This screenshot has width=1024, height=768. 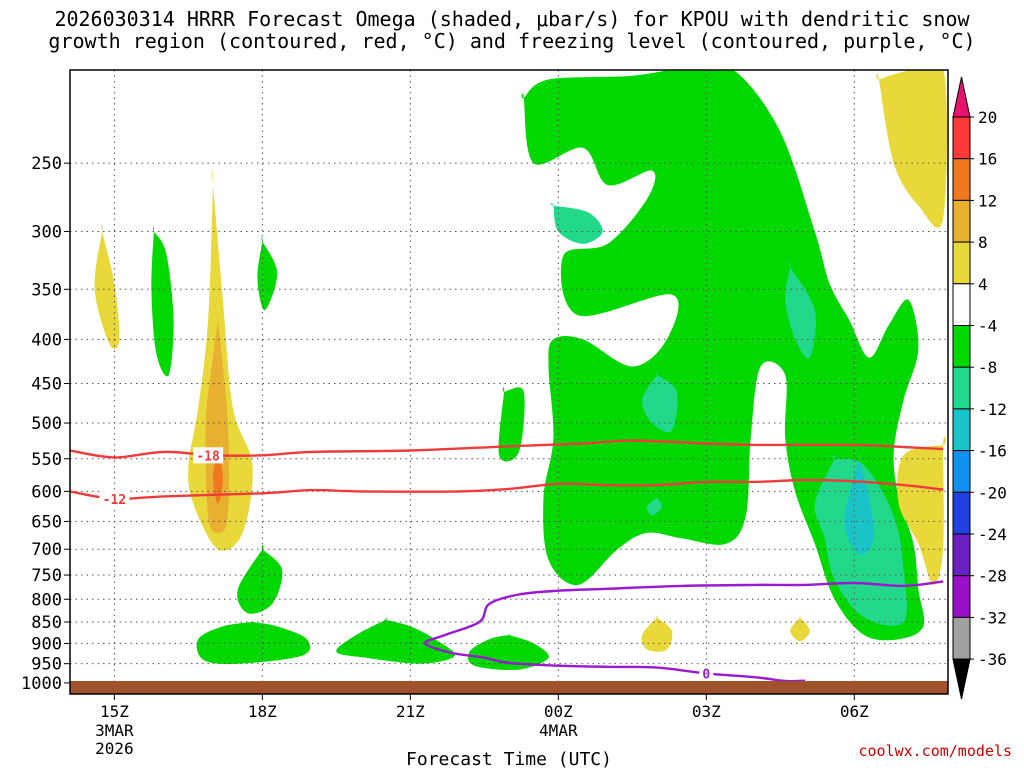 I want to click on x-tick-label-15Z: 15Z, so click(x=114, y=711).